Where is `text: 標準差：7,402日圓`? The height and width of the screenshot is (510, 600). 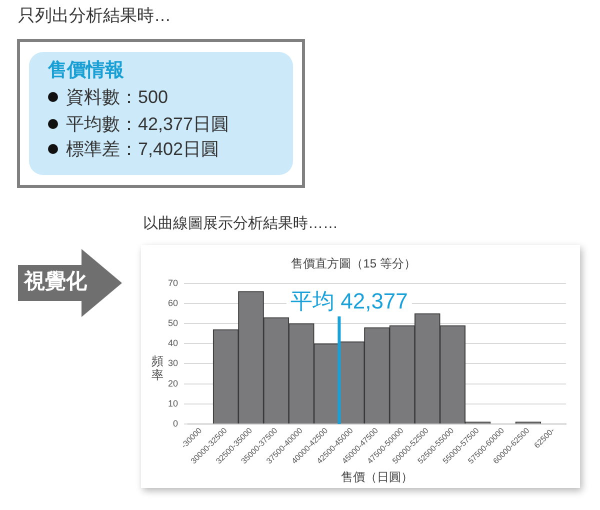
text: 標準差：7,402日圓 is located at coordinates (143, 150).